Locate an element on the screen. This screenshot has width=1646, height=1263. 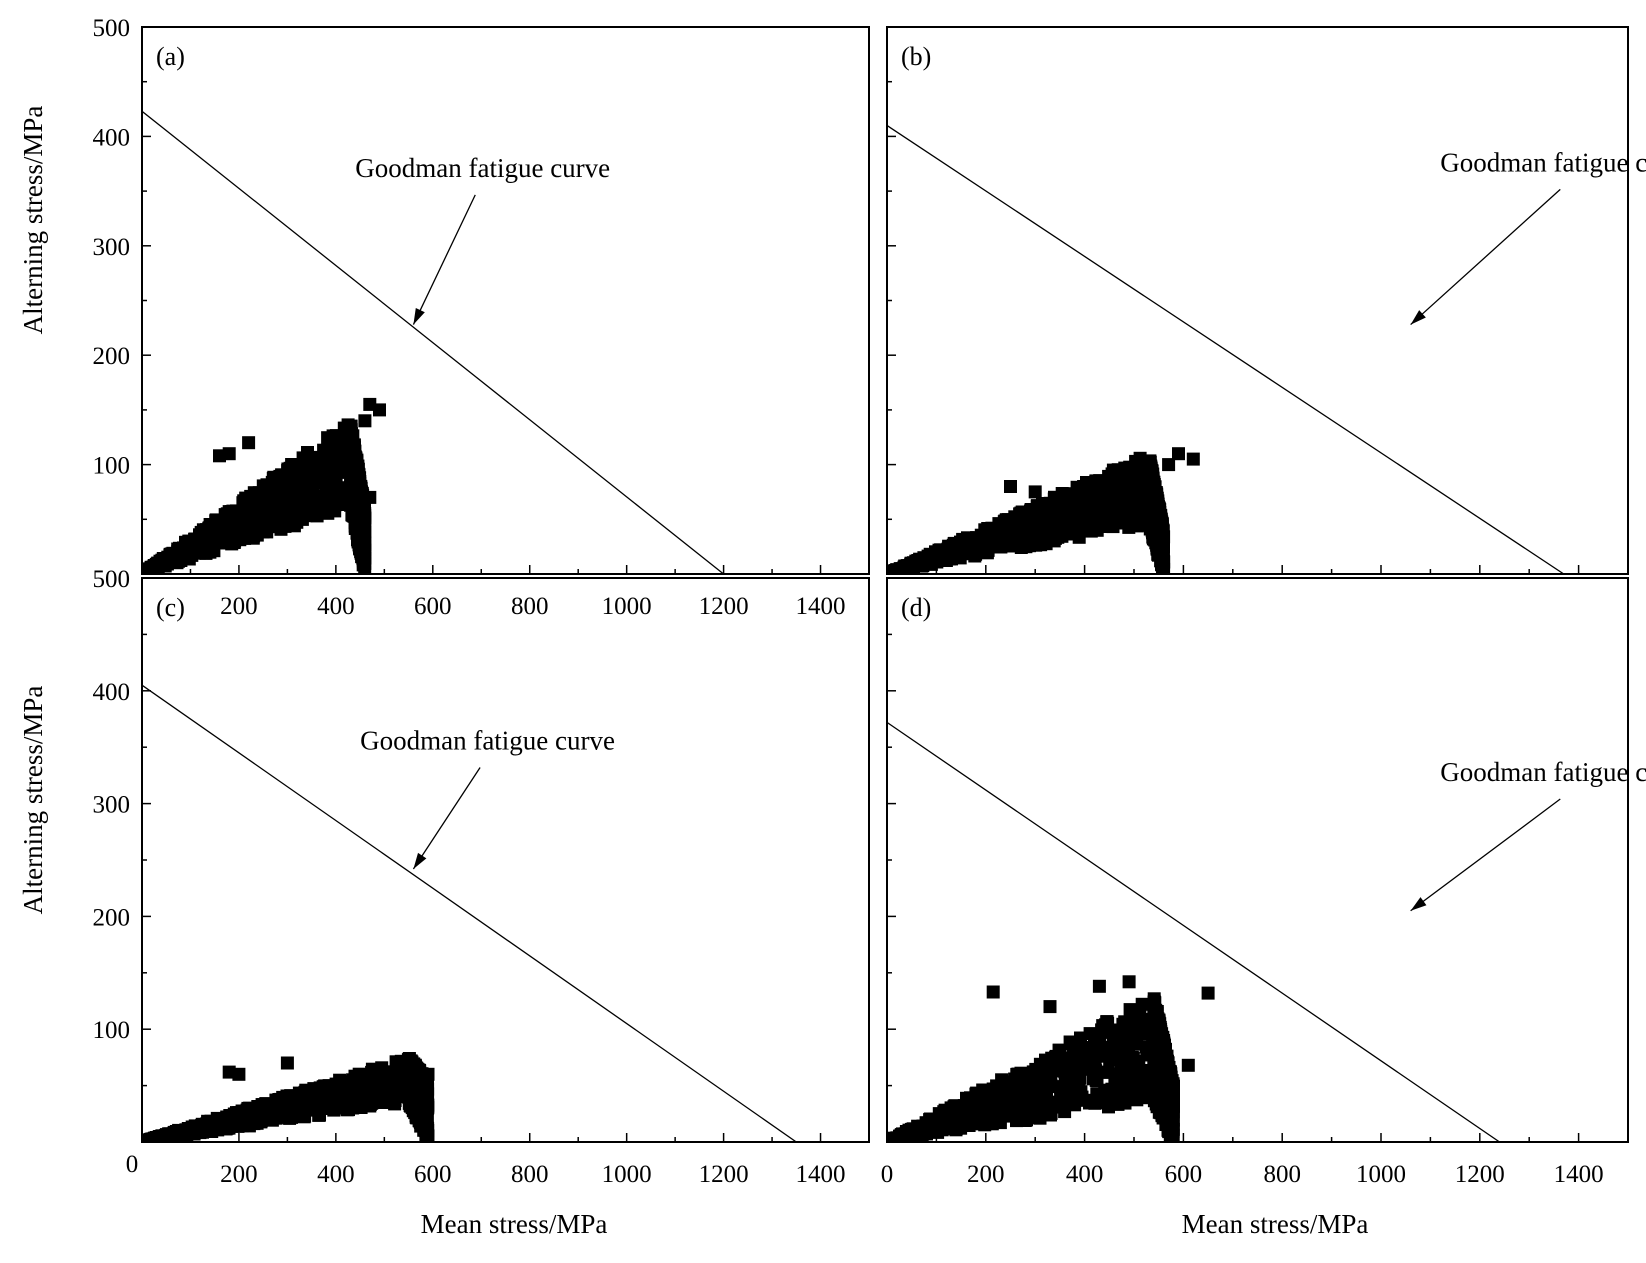
y-tick-label: 300 is located at coordinates (112, 247).